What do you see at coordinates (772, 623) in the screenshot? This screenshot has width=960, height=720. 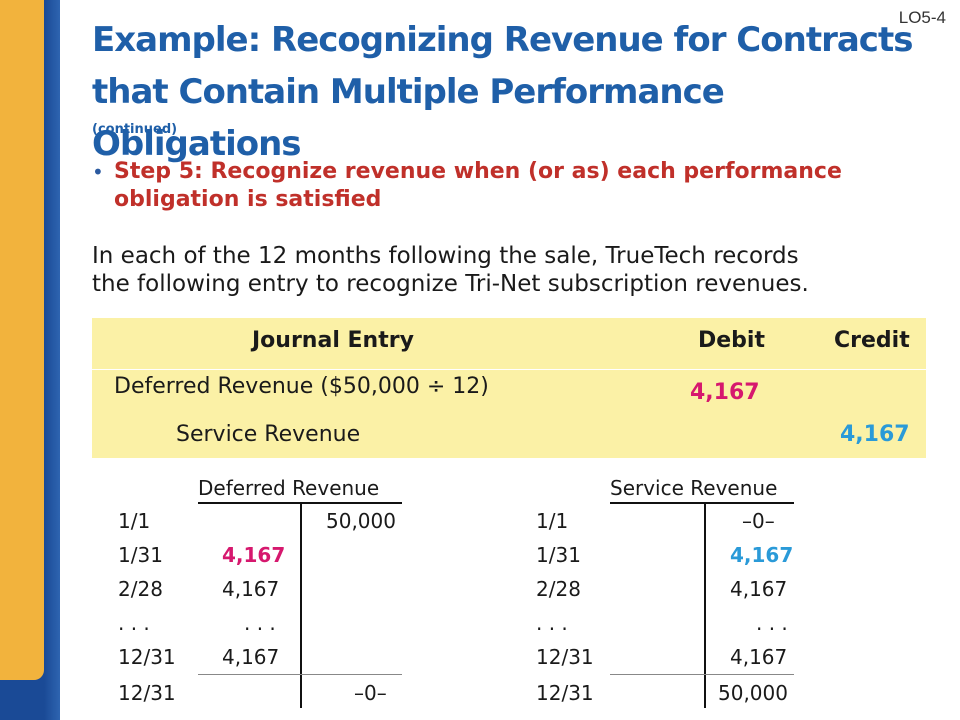 I see `t-row-credit: . . .` at bounding box center [772, 623].